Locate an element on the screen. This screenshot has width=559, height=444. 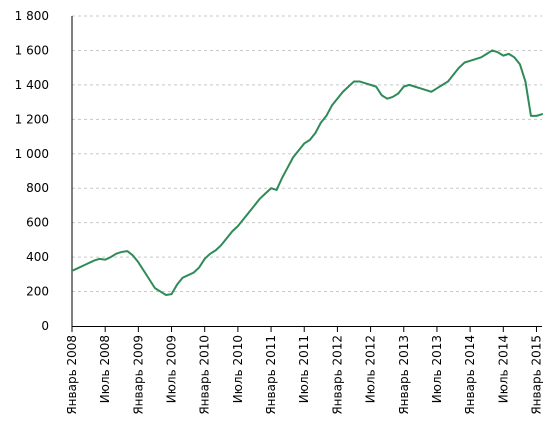
x-tick-label: Январь 2013 is located at coordinates (404, 375).